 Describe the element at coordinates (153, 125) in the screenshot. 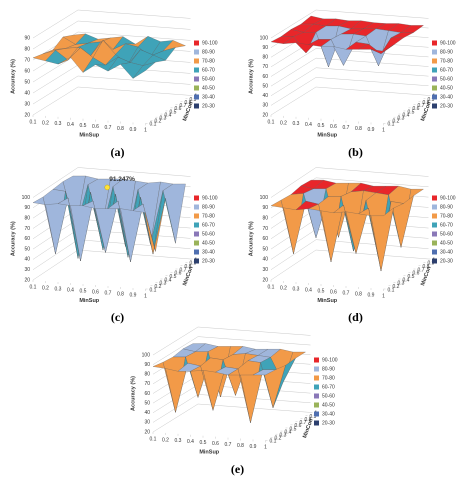

I see `depth-tick-label: 0.1` at that location.